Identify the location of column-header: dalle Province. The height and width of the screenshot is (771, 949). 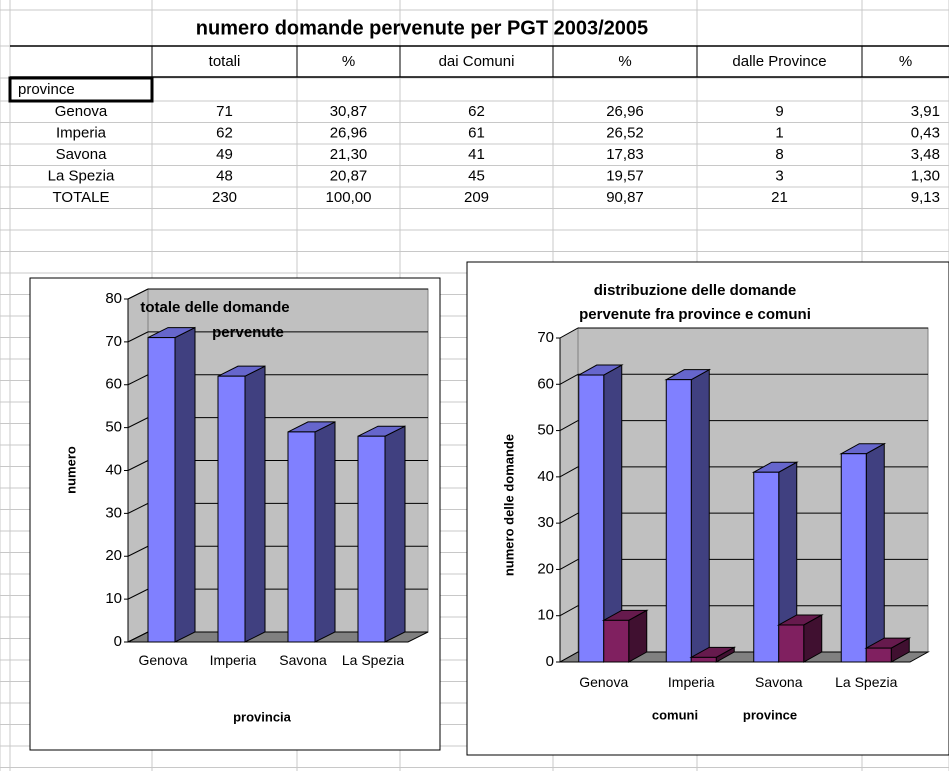
(779, 61).